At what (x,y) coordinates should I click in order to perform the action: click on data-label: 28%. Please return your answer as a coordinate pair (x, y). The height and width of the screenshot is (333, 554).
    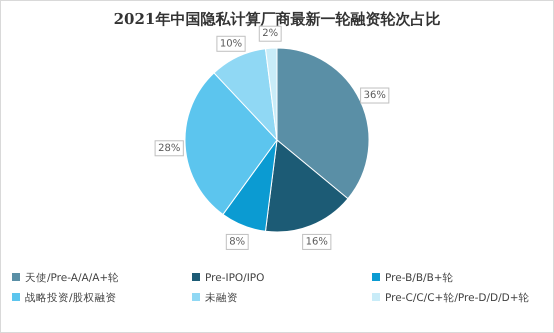
    Looking at the image, I should click on (169, 148).